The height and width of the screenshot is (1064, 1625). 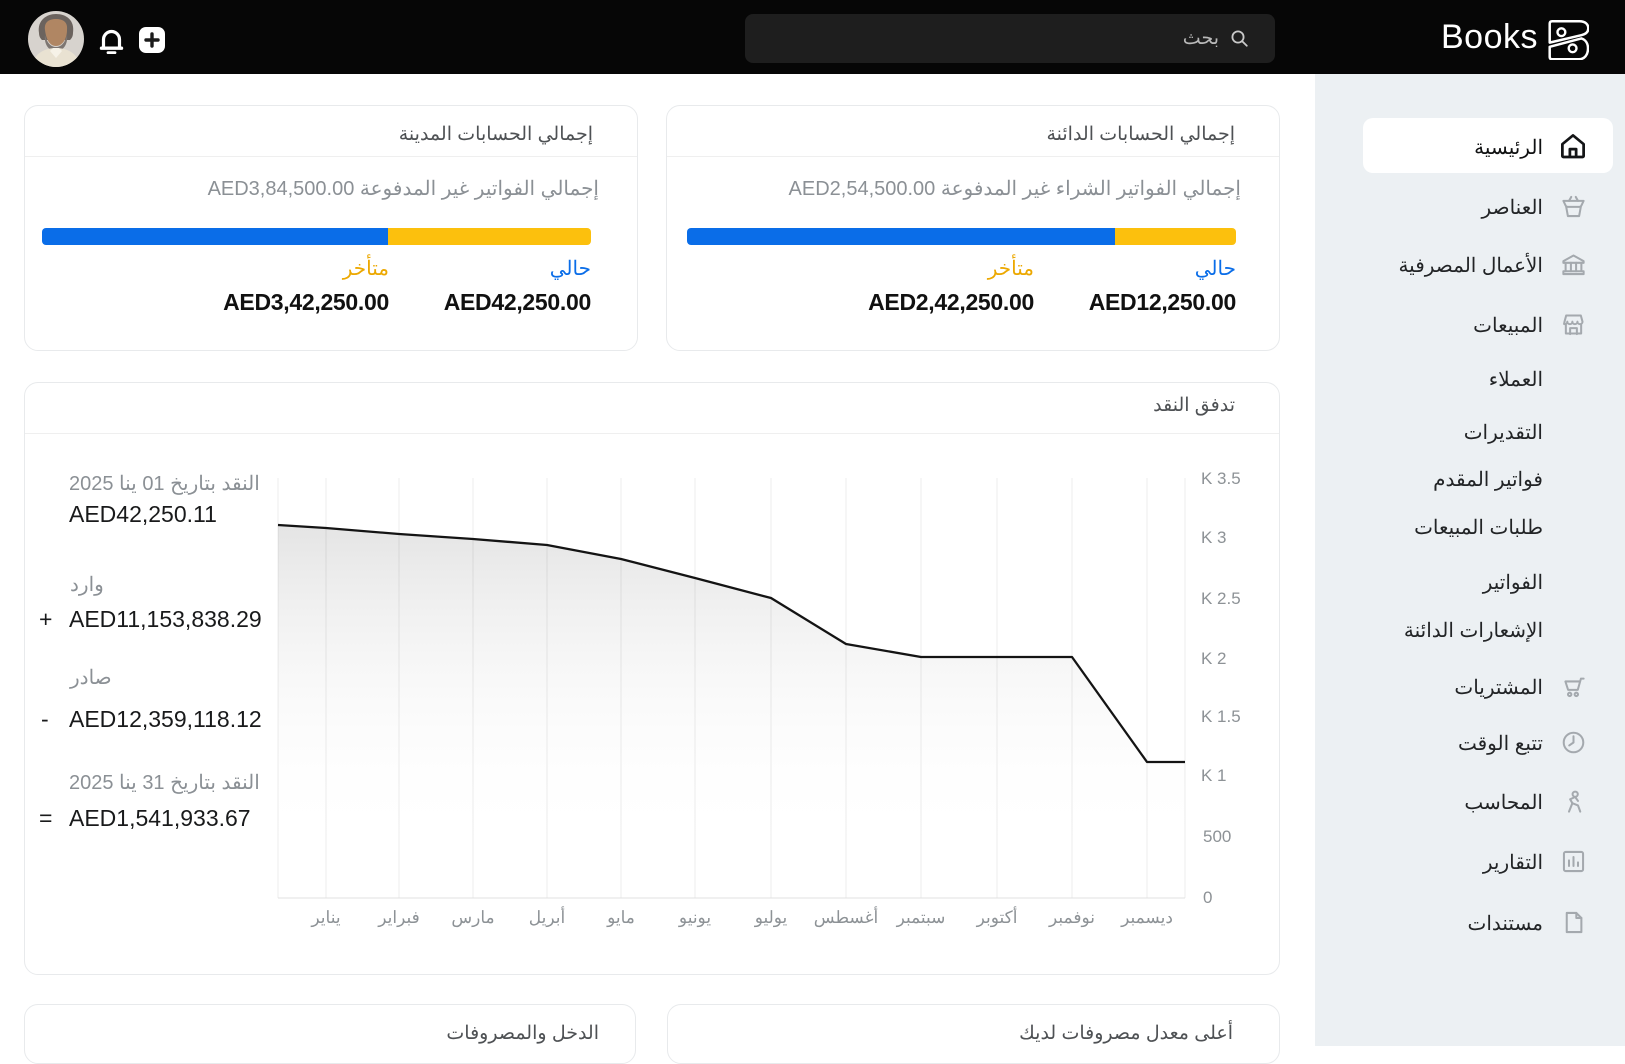 I want to click on svg-text: أغسطس, so click(x=846, y=917).